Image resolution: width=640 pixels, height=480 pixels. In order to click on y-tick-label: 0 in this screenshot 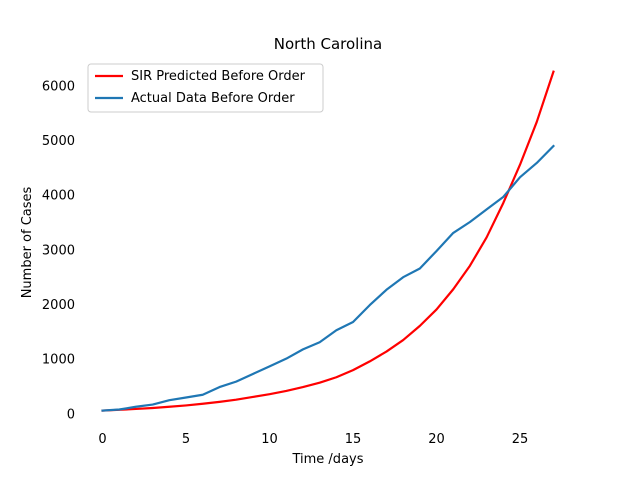, I will do `click(71, 414)`.